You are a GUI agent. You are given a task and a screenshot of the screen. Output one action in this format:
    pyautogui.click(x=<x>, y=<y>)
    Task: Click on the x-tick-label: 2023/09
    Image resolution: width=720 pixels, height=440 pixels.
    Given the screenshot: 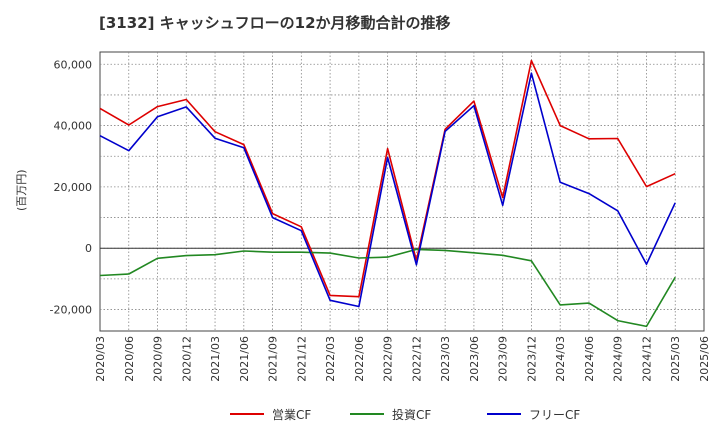 What is the action you would take?
    pyautogui.click(x=503, y=359)
    